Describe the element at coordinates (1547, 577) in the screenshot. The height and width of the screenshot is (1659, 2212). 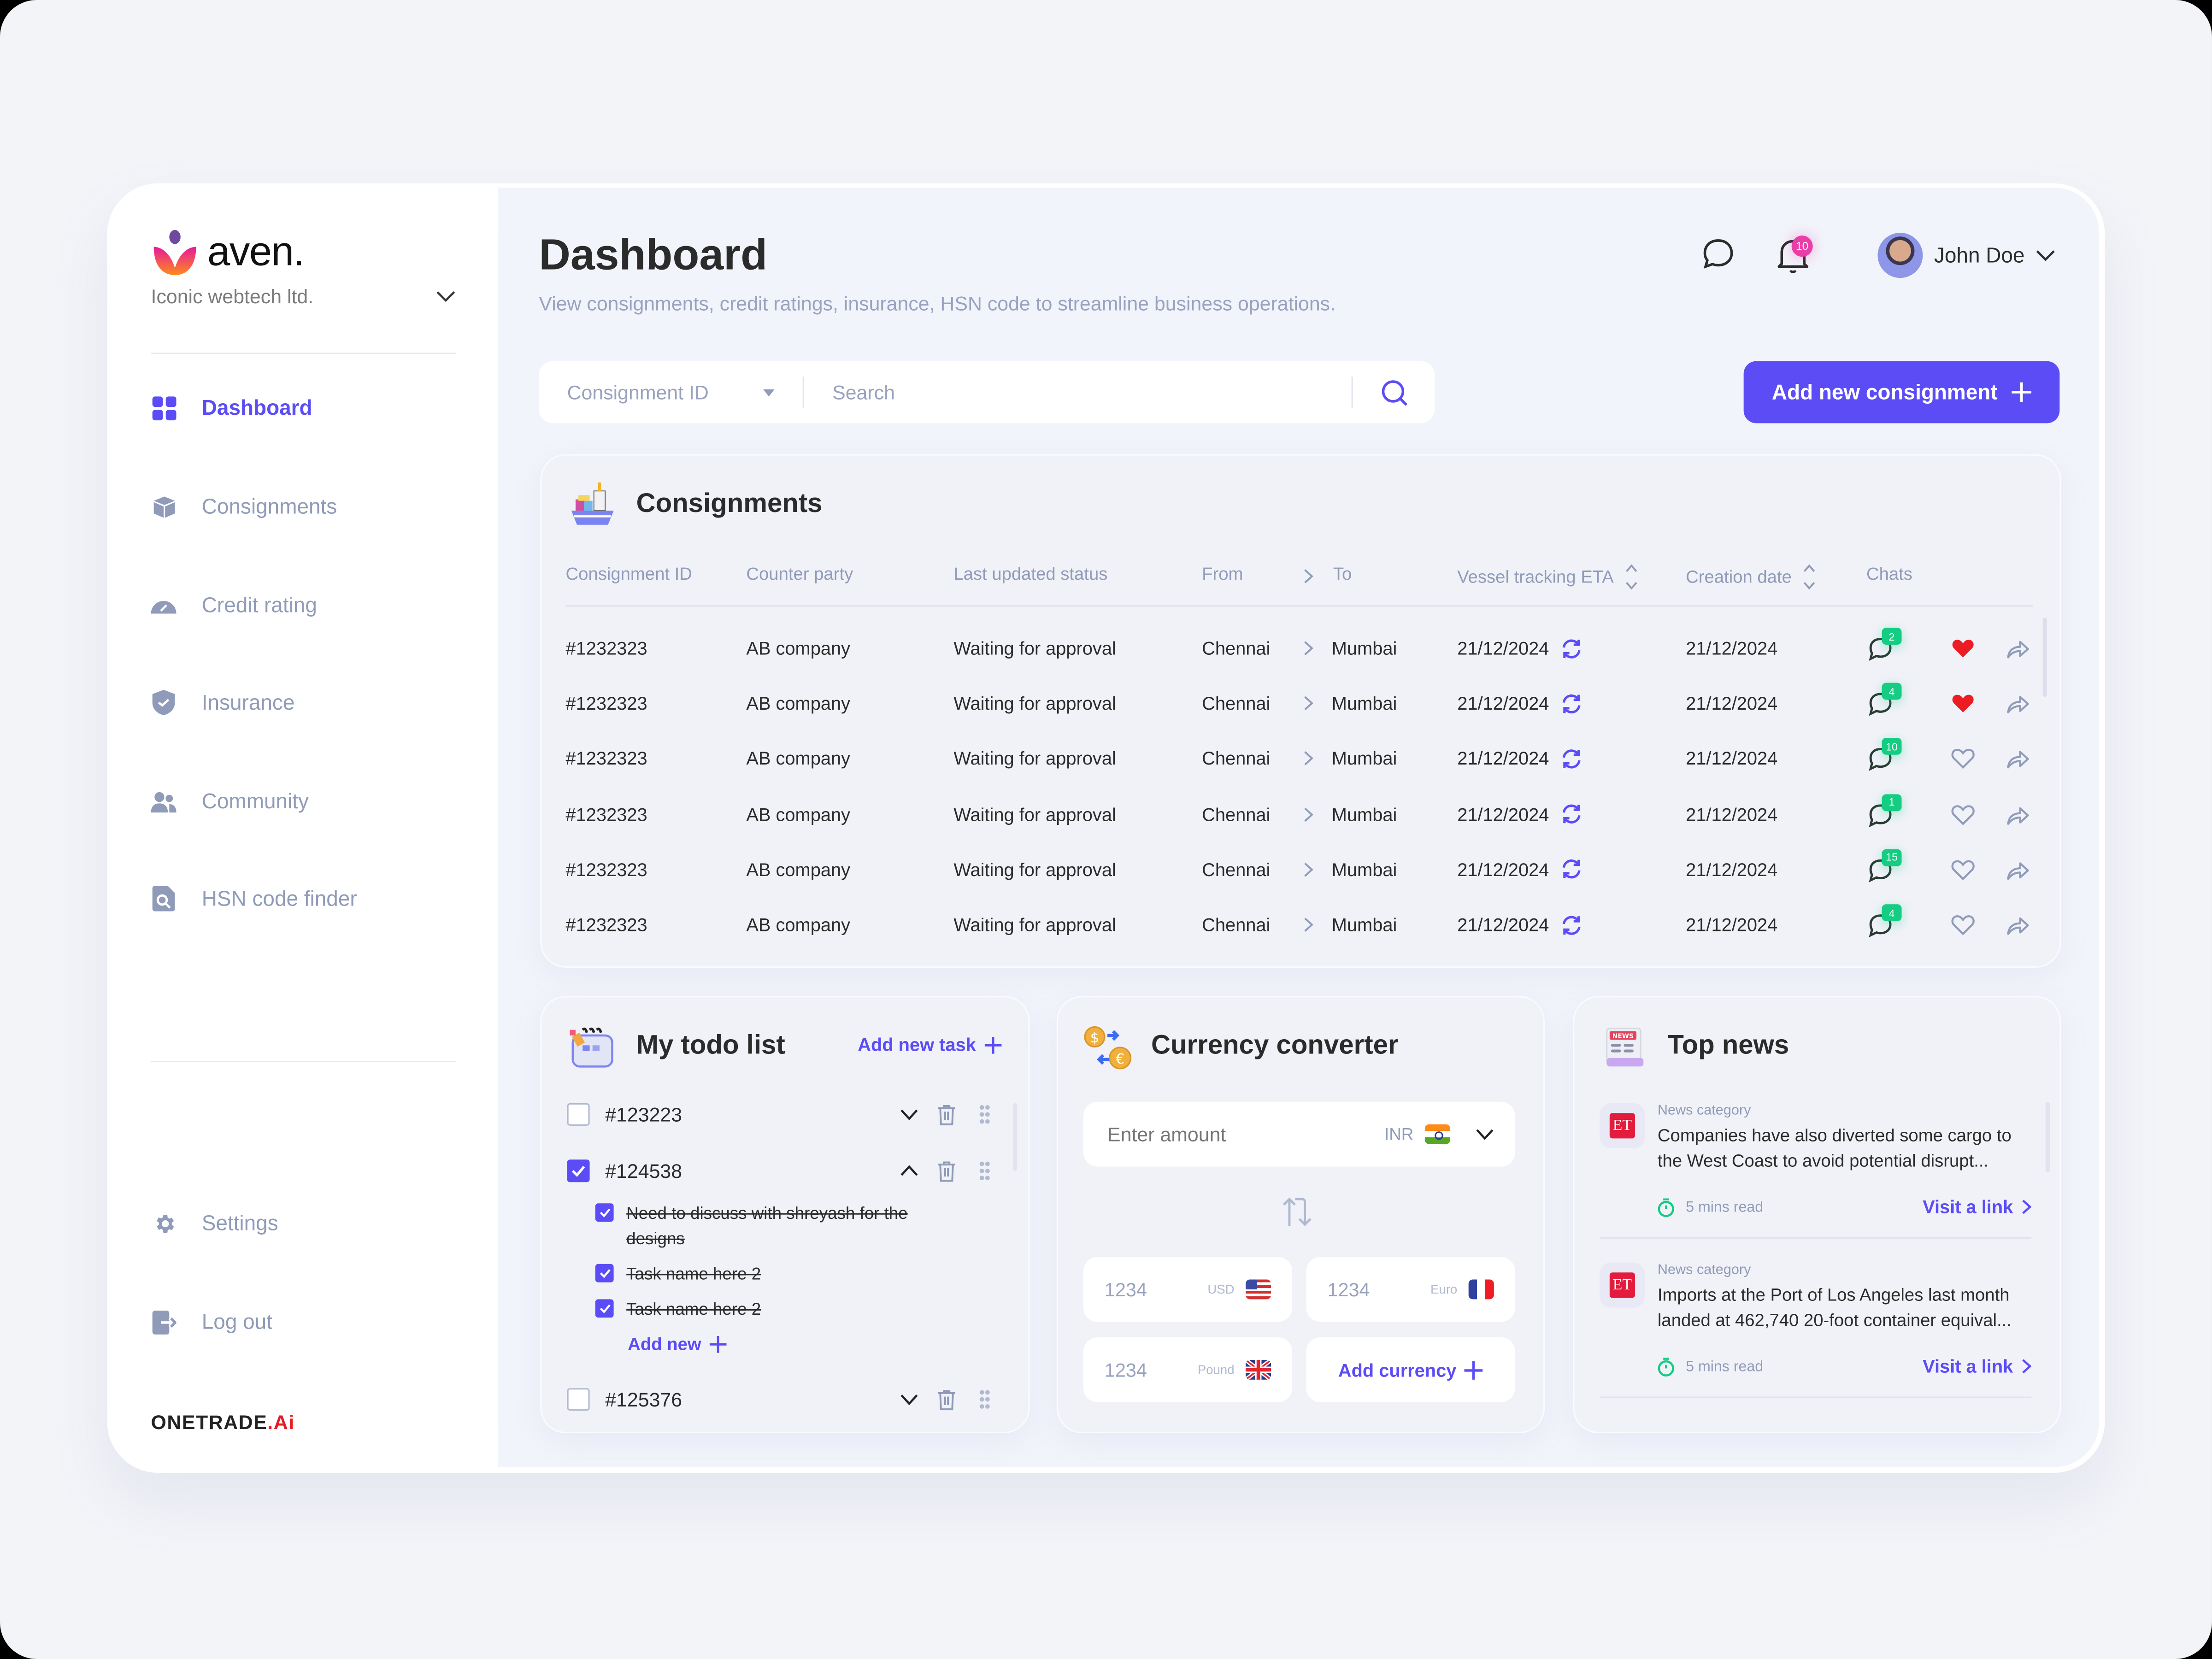
I see `column-header-vessel-tracking-eta: Vessel tracking ETA` at that location.